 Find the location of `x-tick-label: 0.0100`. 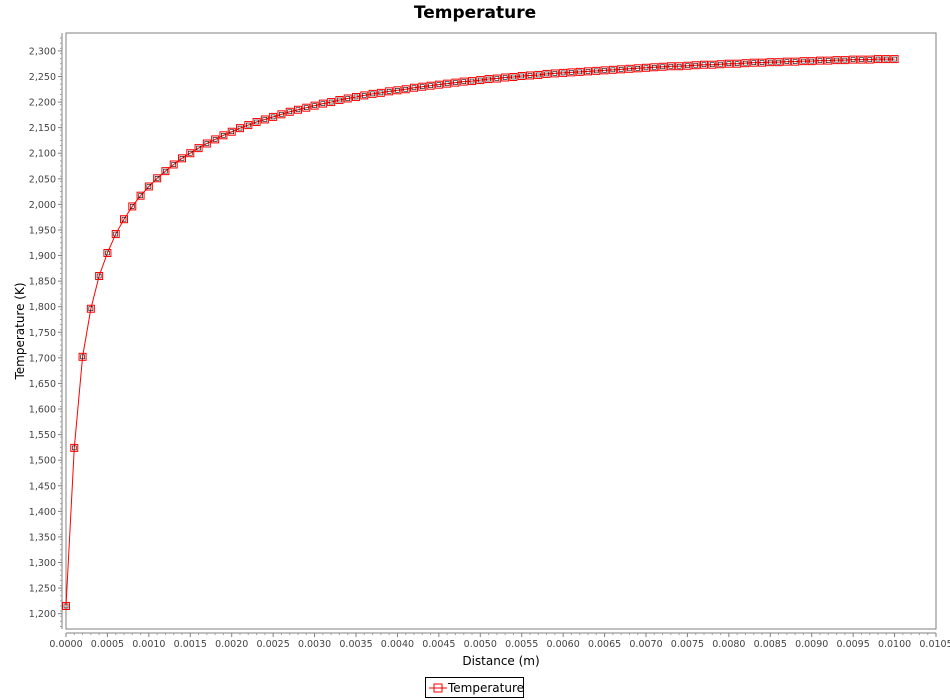

x-tick-label: 0.0100 is located at coordinates (894, 644).